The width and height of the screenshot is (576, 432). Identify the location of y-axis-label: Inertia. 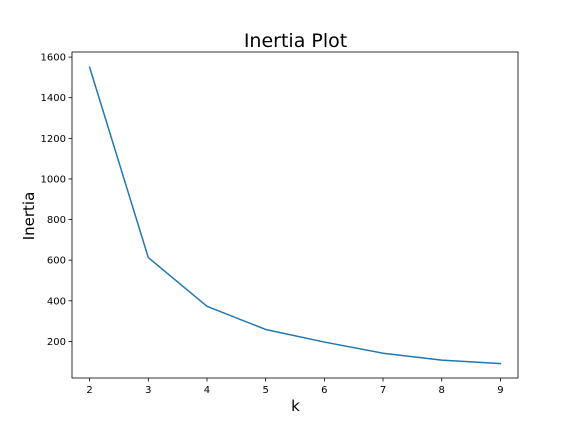
(29, 216).